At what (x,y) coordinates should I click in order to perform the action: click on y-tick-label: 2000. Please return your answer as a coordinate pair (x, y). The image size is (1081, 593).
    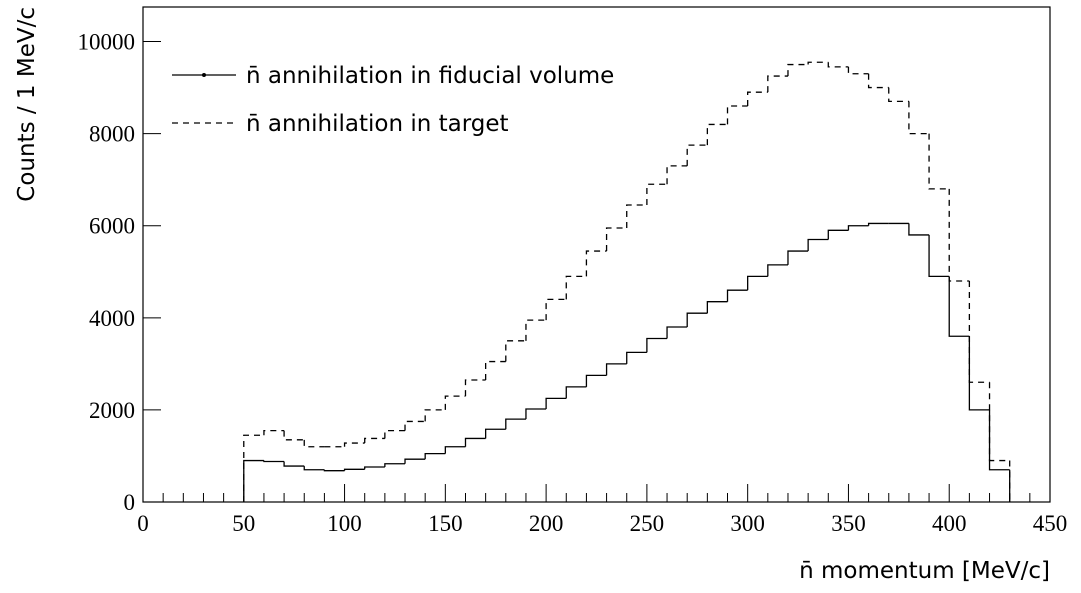
    Looking at the image, I should click on (112, 410).